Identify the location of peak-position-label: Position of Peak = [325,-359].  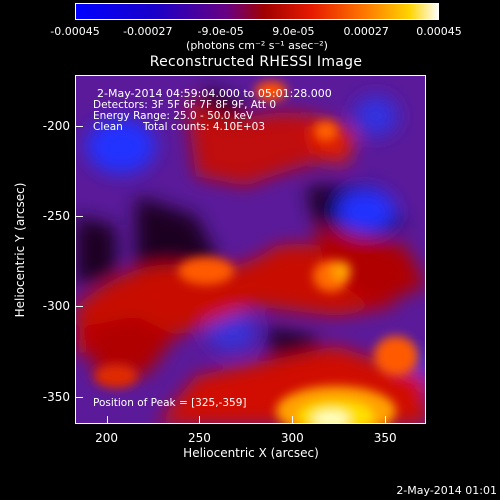
(170, 403).